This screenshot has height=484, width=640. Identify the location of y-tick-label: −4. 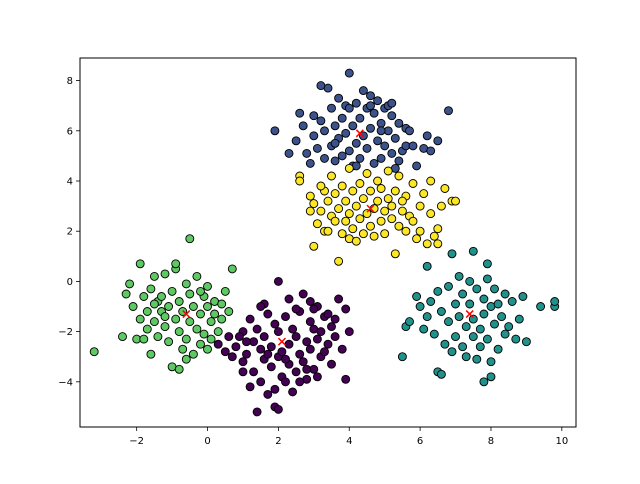
(65, 382).